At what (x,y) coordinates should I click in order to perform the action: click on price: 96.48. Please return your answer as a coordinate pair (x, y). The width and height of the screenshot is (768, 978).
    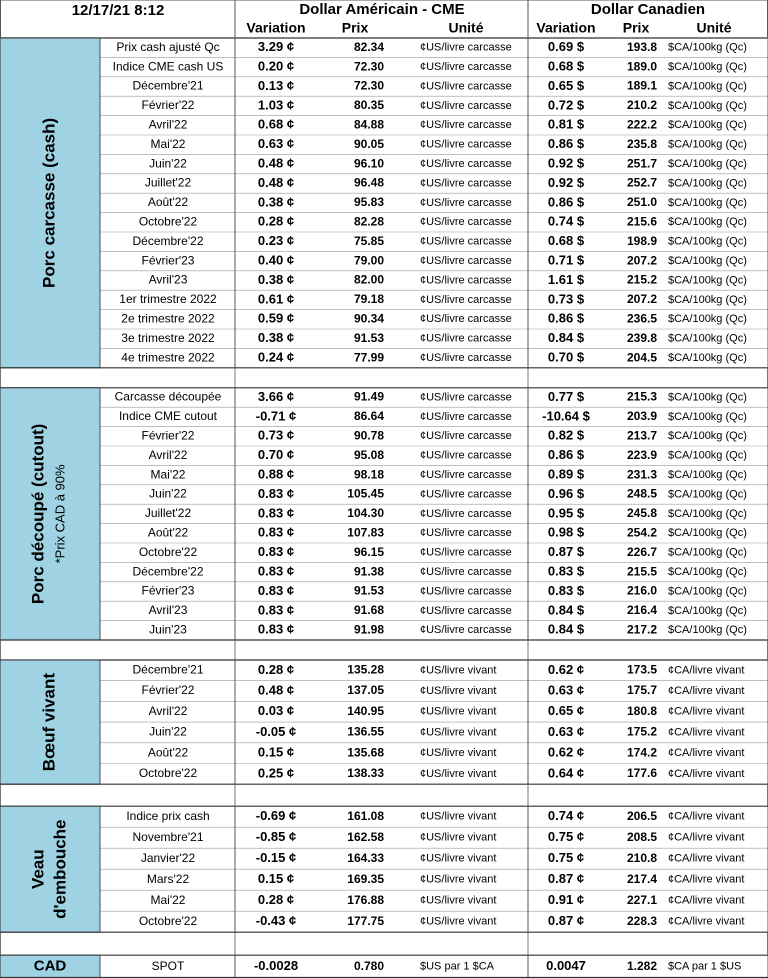
    Looking at the image, I should click on (369, 183).